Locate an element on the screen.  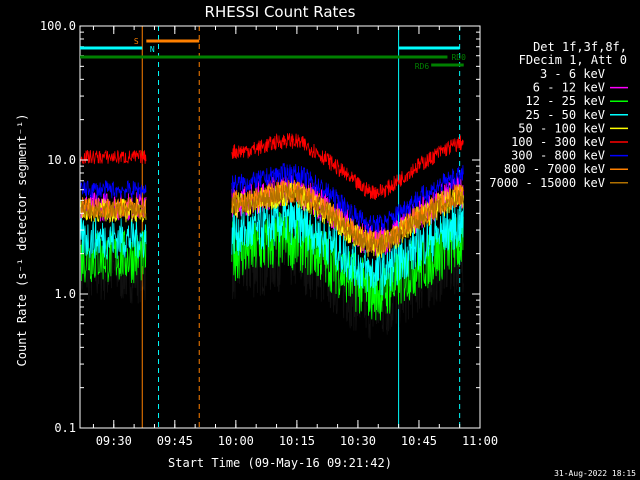
legend-entry-label: 6 - 12 keV is located at coordinates (569, 88).